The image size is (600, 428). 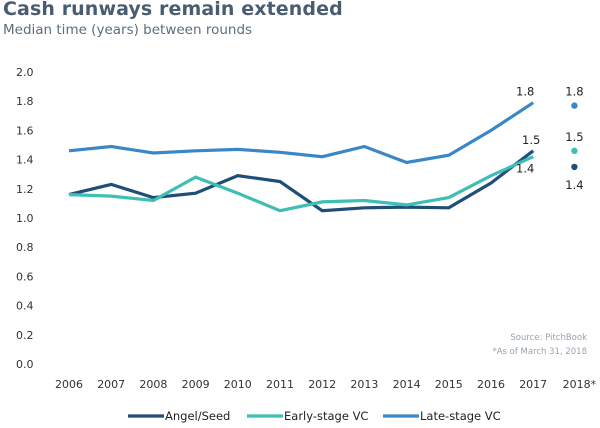 What do you see at coordinates (548, 338) in the screenshot?
I see `source-annotation: Source: PitchBook` at bounding box center [548, 338].